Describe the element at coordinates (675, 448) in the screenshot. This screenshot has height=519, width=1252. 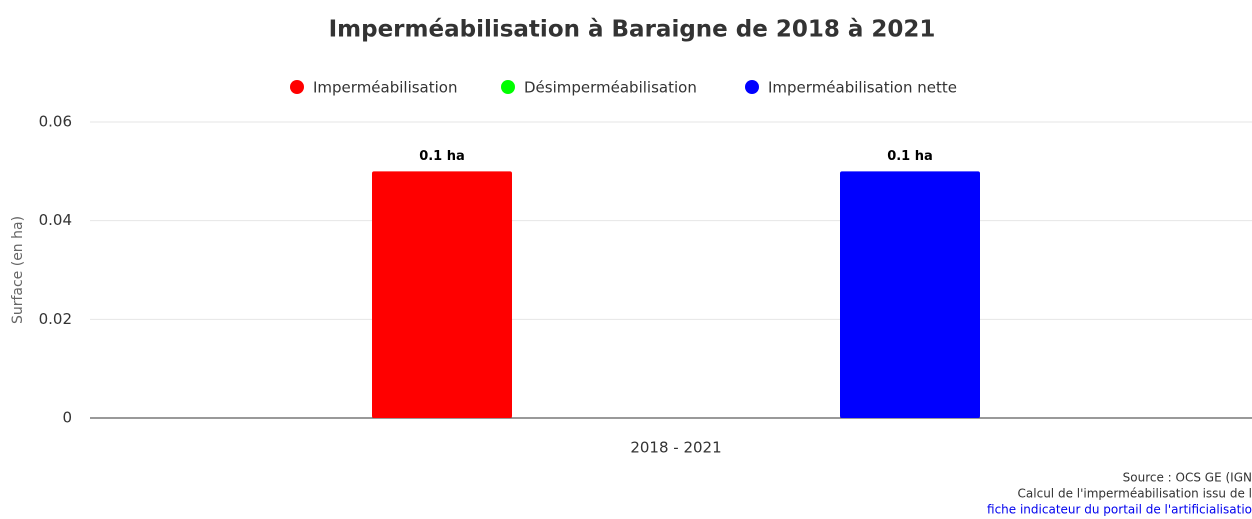
I see `x-tick-label: 2018 - 2021` at that location.